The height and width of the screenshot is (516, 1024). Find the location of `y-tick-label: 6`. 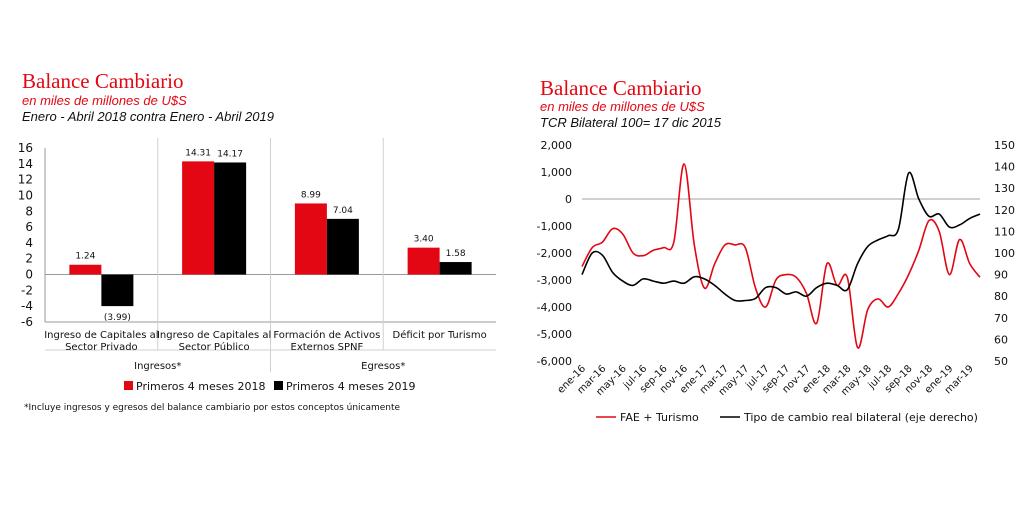

y-tick-label: 6 is located at coordinates (29, 227).